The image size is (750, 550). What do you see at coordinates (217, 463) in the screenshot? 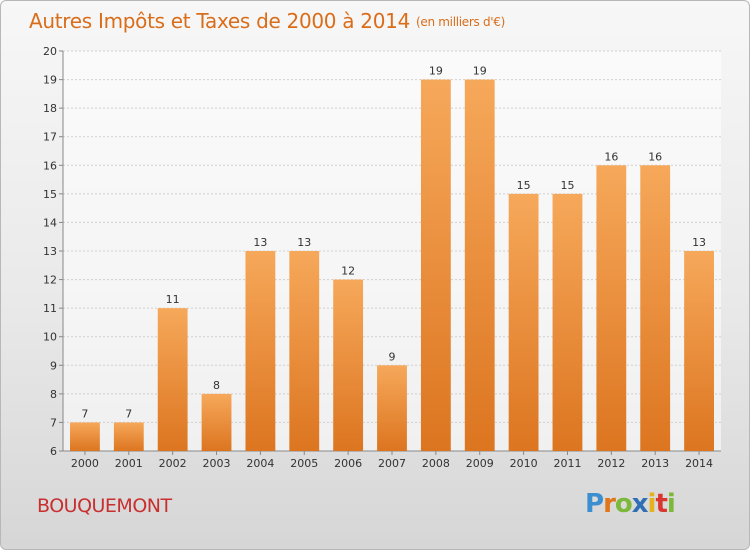
I see `x-tick-label: 2003` at bounding box center [217, 463].